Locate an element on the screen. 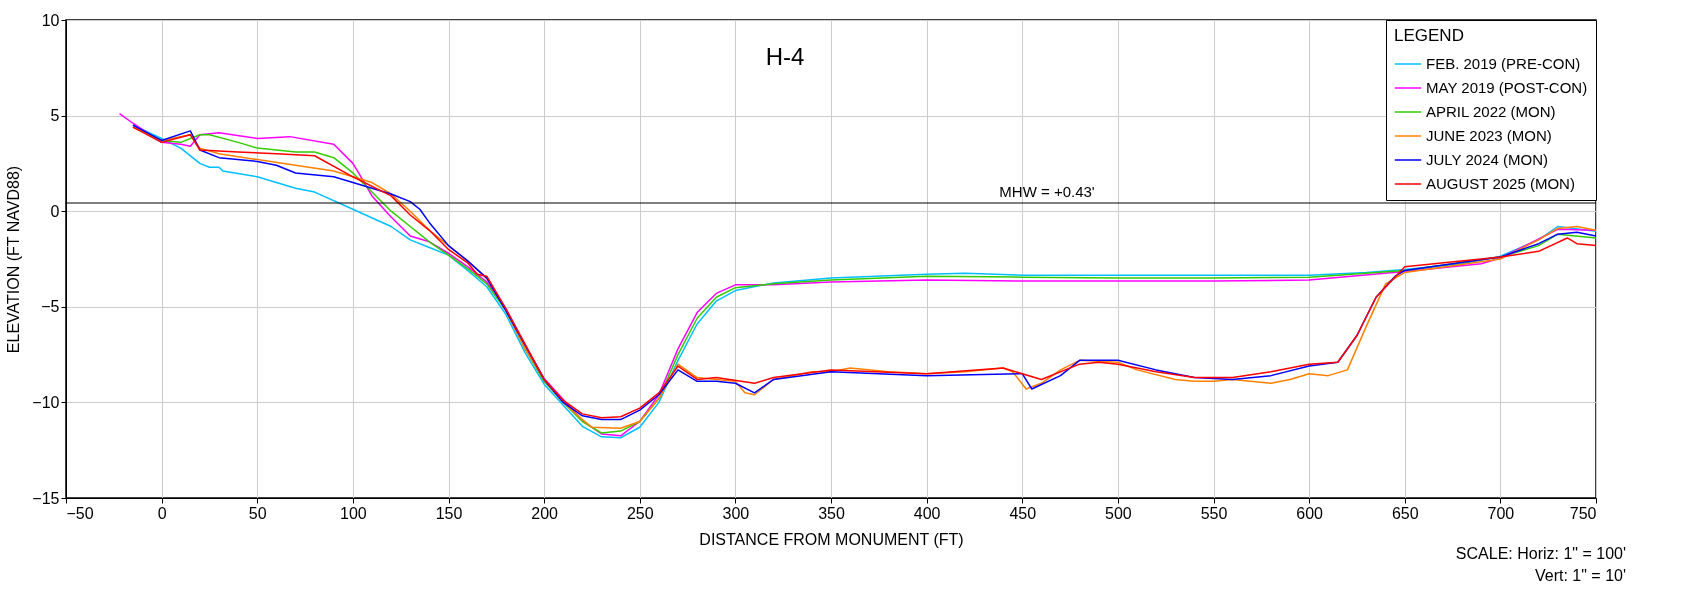  x-tick-label: 750 is located at coordinates (1583, 513).